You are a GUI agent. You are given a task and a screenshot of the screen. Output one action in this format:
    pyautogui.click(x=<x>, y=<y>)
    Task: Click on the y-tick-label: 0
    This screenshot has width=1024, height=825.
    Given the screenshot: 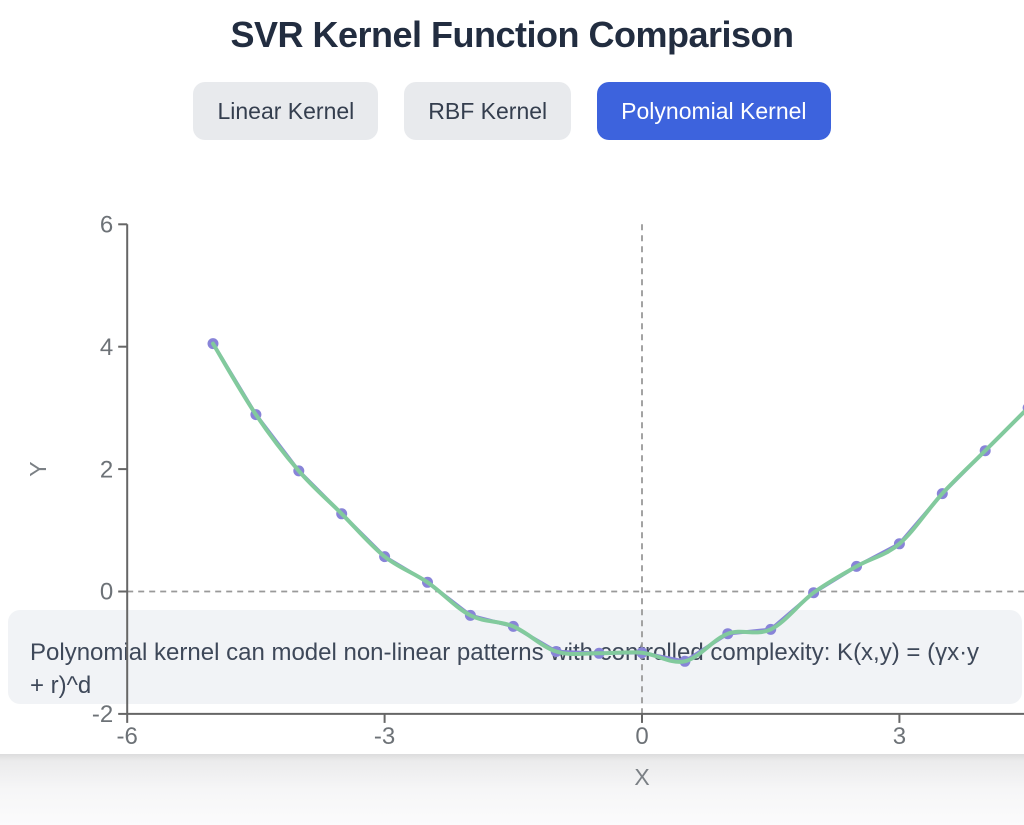 What is the action you would take?
    pyautogui.click(x=106, y=592)
    